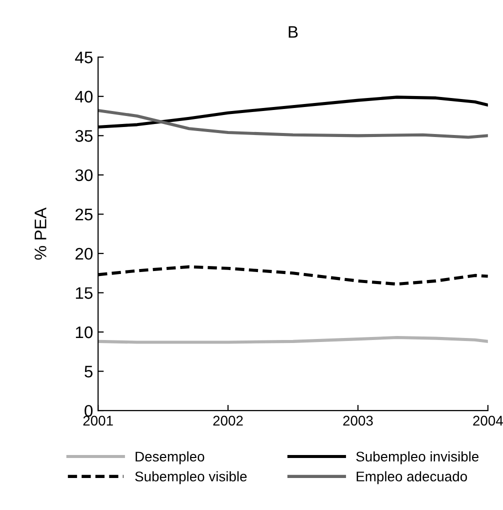  What do you see at coordinates (84, 332) in the screenshot?
I see `y-tick-label: 10` at bounding box center [84, 332].